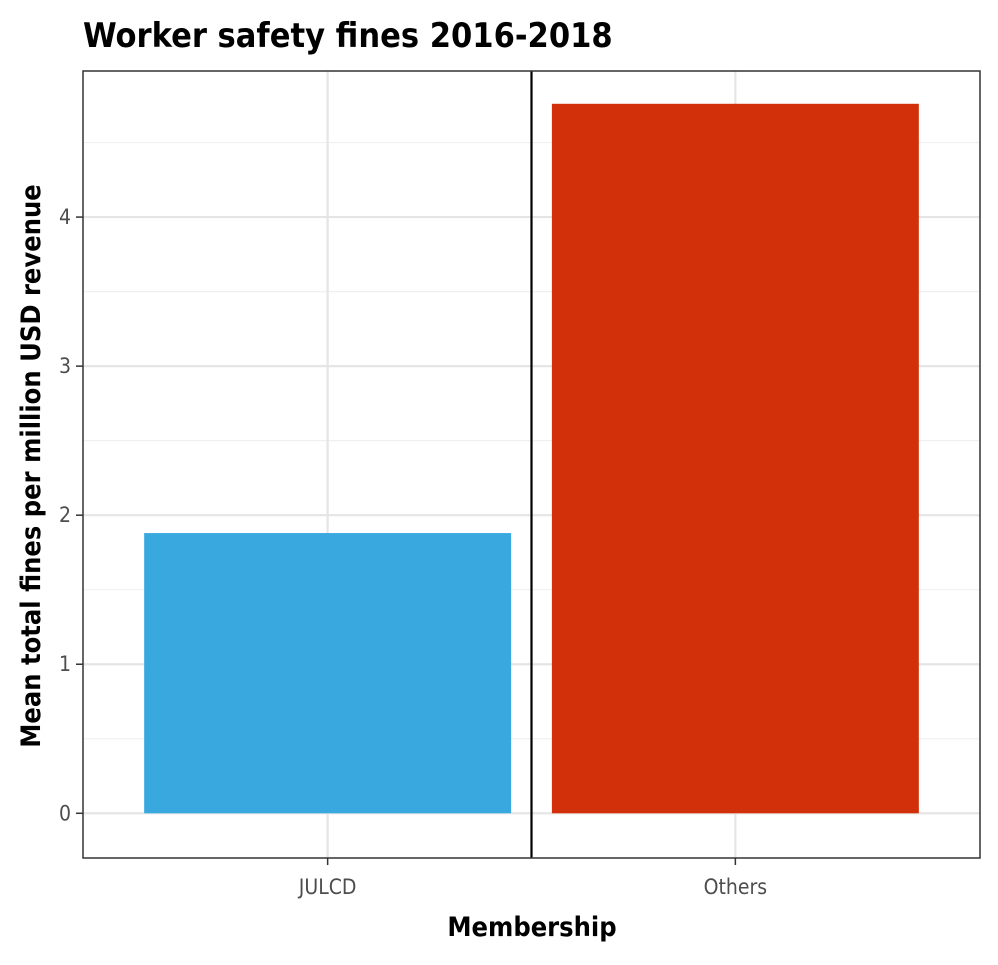  Describe the element at coordinates (31, 466) in the screenshot. I see `y-axis-title: Mean total fines per million USD revenue` at that location.